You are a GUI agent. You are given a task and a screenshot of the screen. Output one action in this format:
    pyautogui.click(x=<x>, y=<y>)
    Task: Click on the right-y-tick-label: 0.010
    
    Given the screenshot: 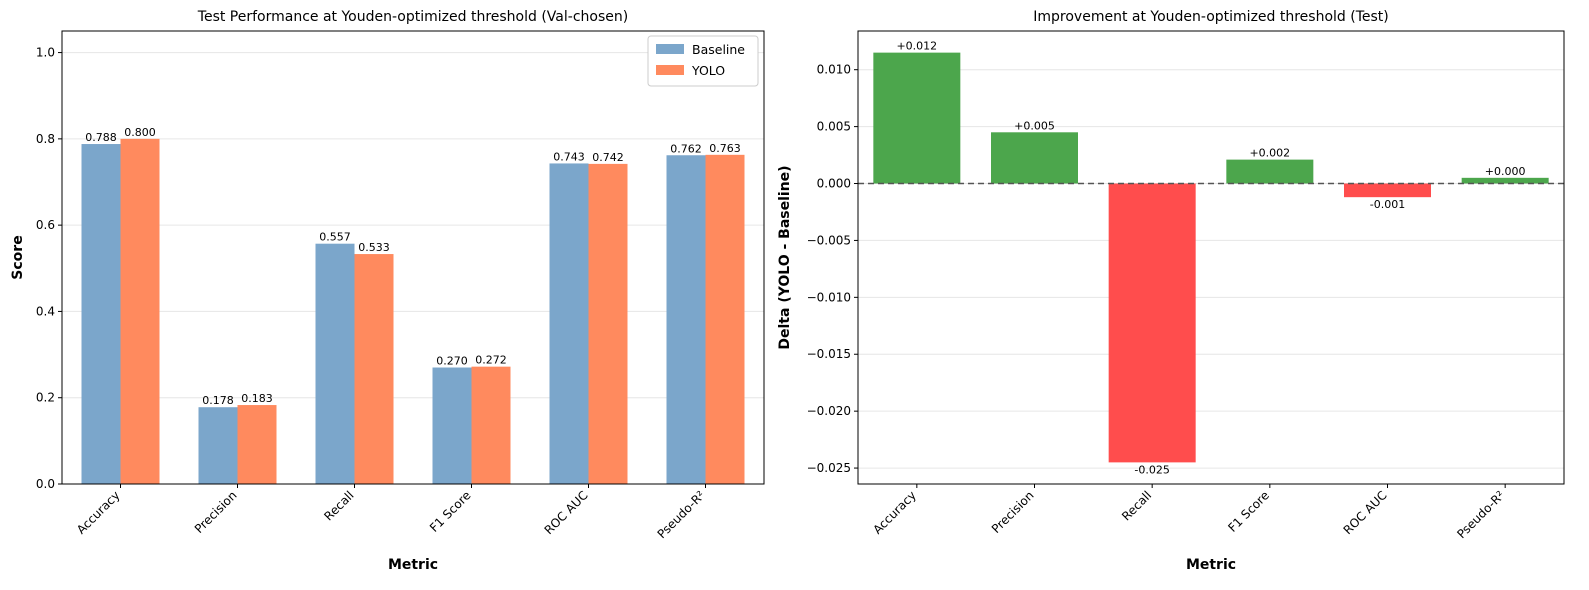 What is the action you would take?
    pyautogui.click(x=834, y=70)
    